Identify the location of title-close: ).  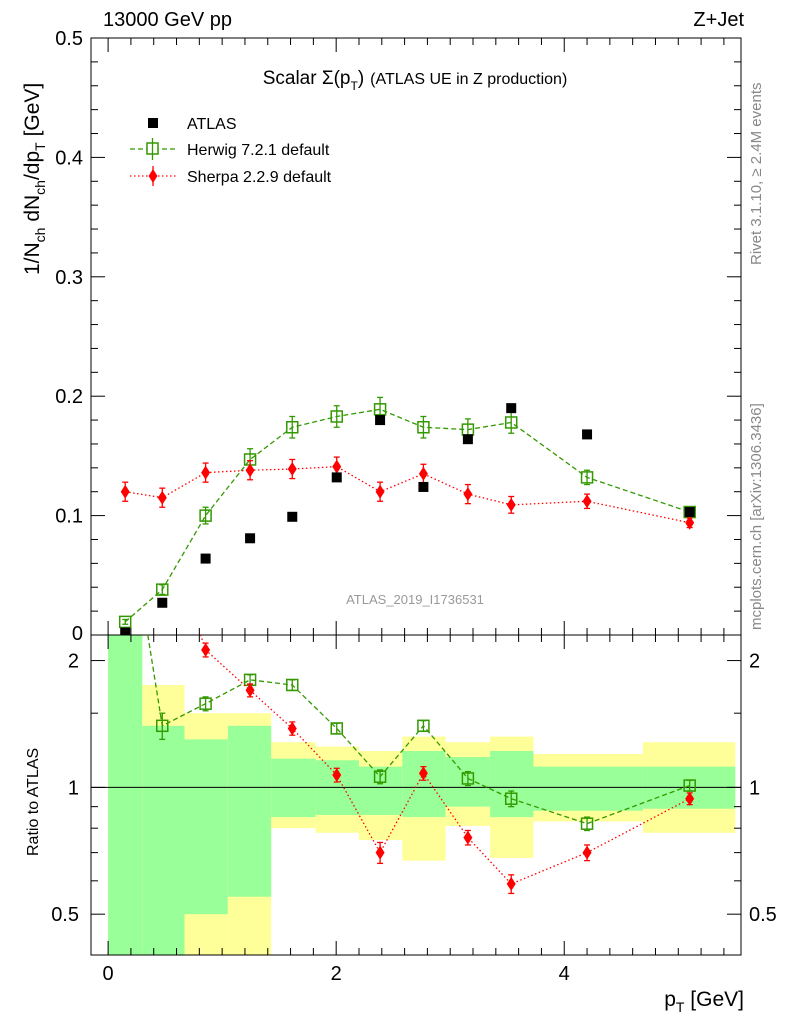
(361, 78).